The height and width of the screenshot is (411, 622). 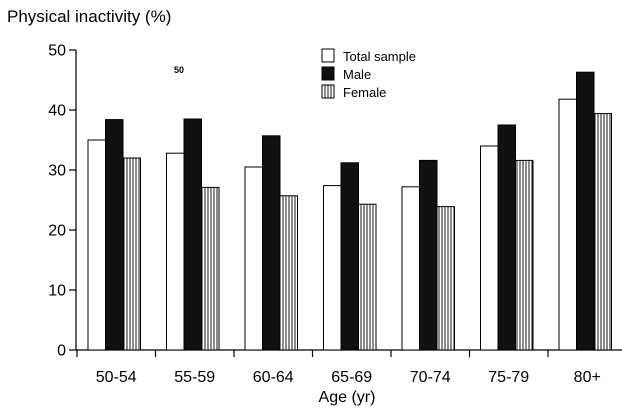 I want to click on y-tick-label: 30, so click(x=57, y=171).